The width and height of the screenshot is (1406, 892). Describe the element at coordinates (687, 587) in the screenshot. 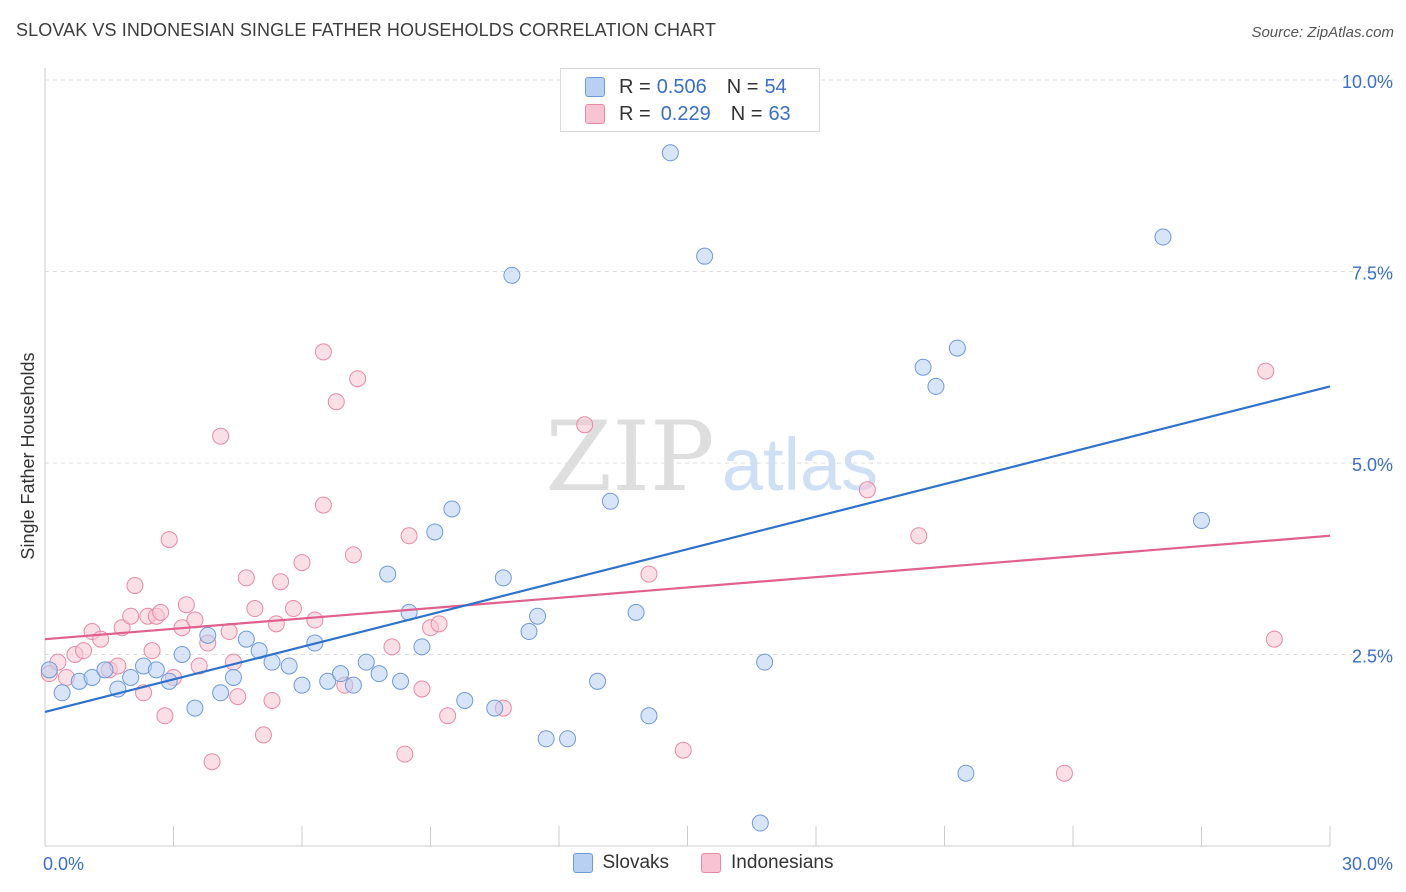

I see `indonesians-trend-line` at that location.